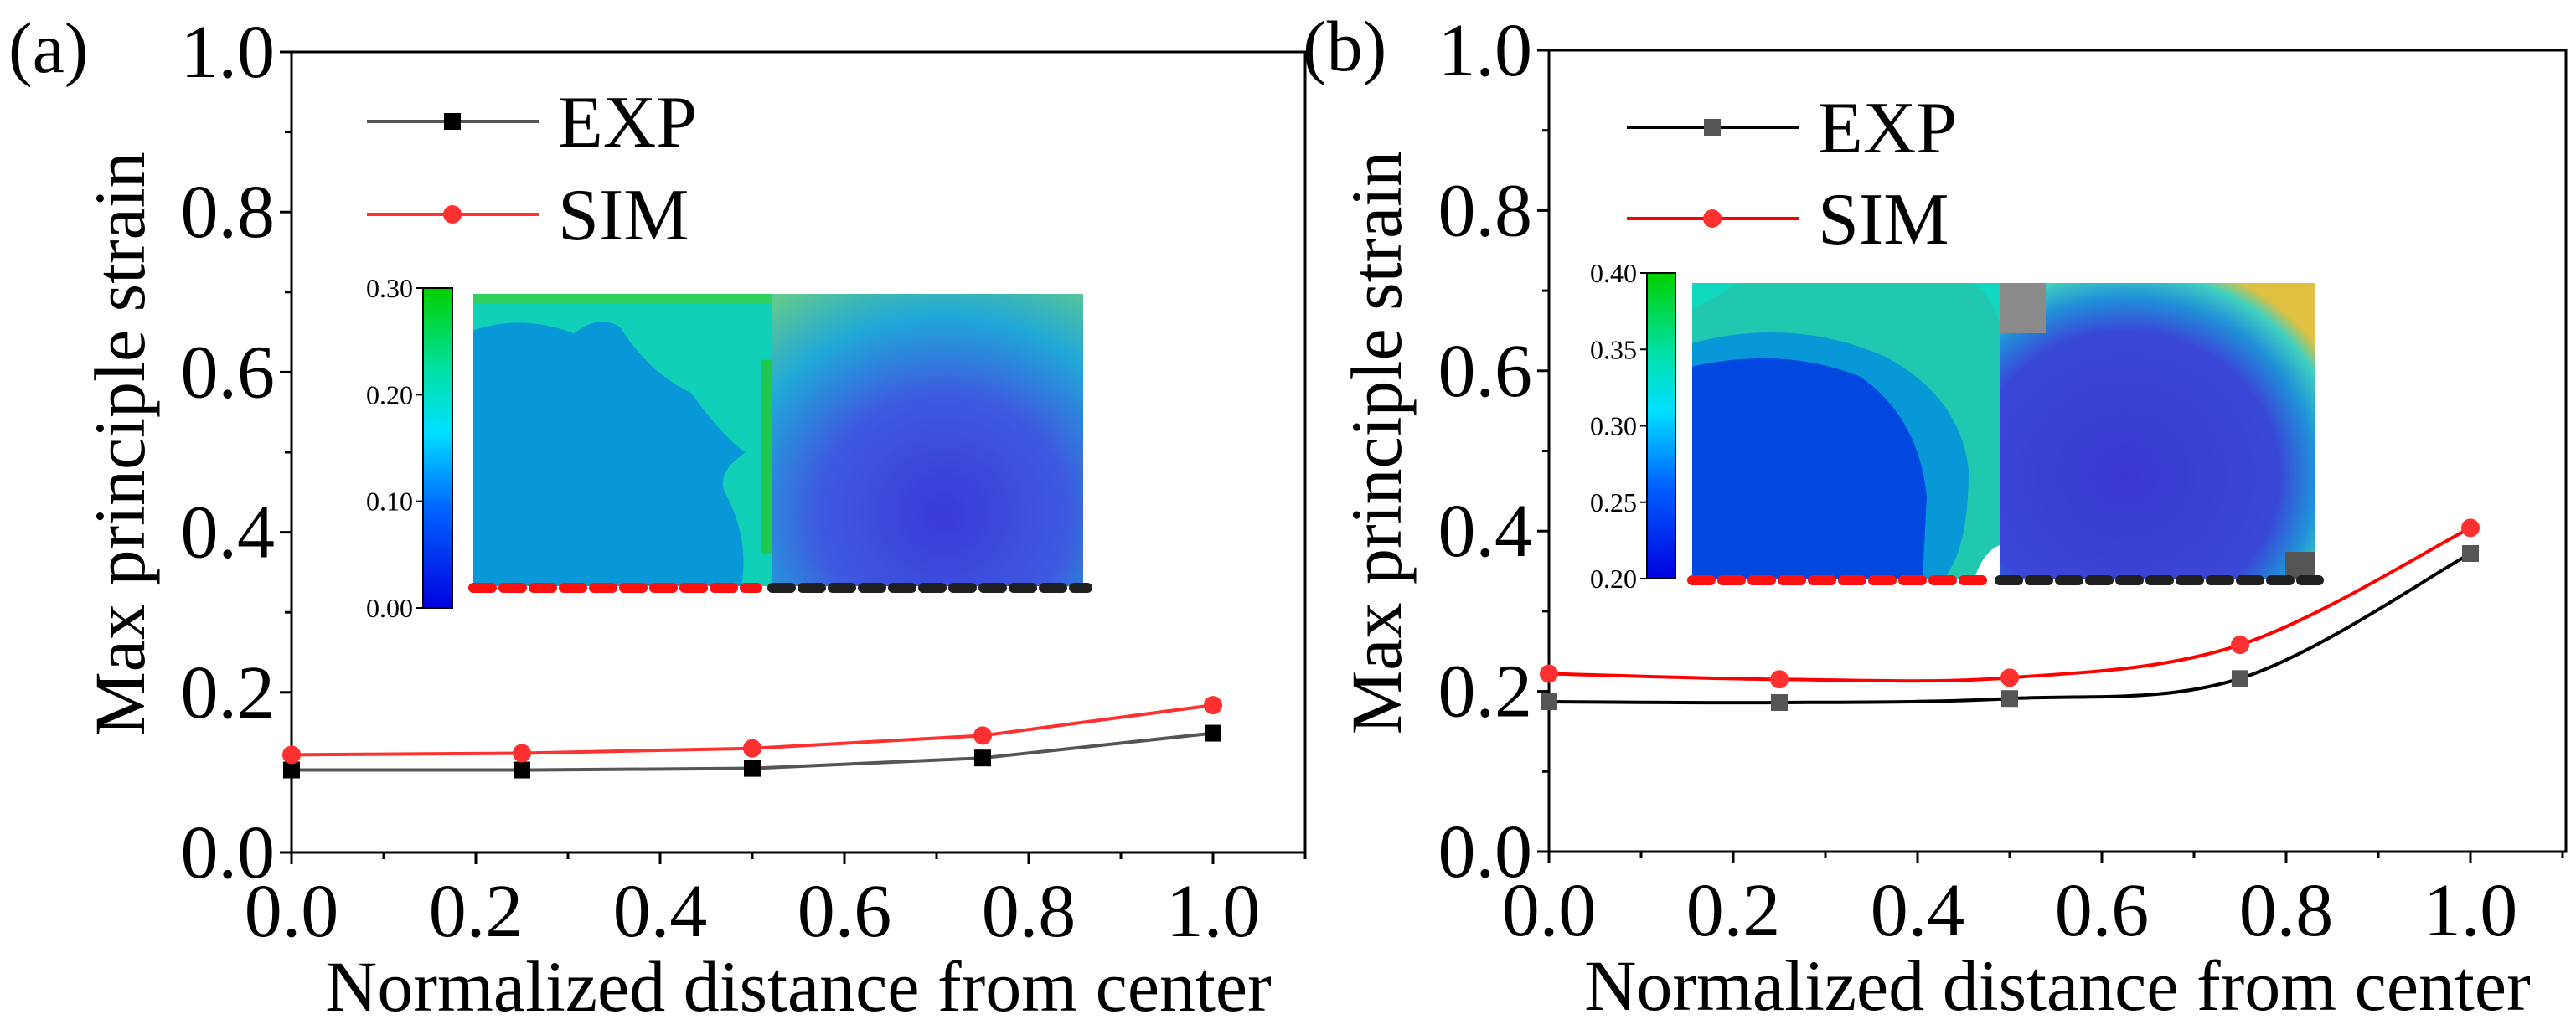 Image resolution: width=2576 pixels, height=1035 pixels. What do you see at coordinates (1613, 349) in the screenshot?
I see `colorbar-tick-label: 0.35` at bounding box center [1613, 349].